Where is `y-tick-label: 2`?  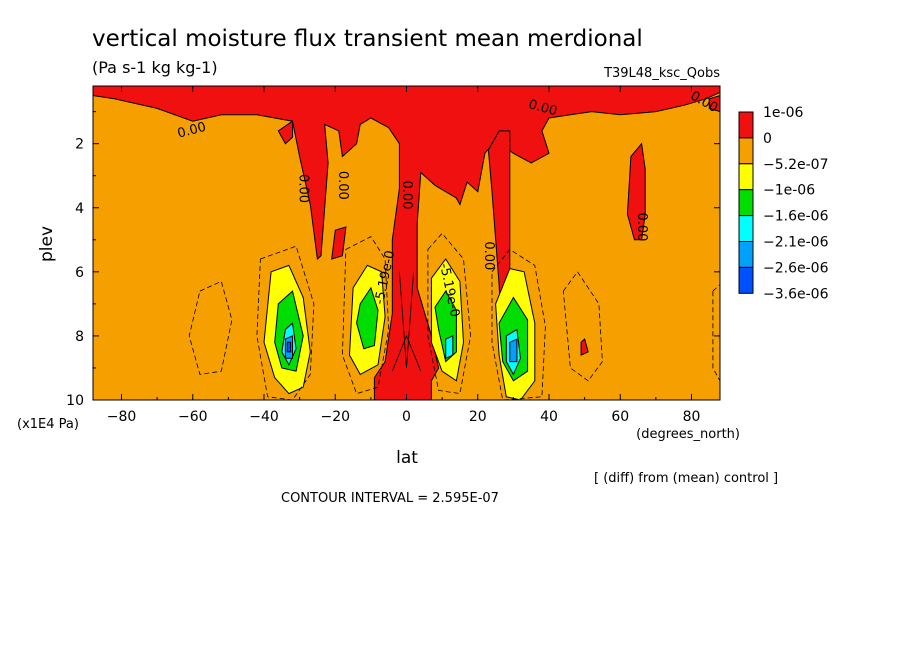
y-tick-label: 2 is located at coordinates (79, 145).